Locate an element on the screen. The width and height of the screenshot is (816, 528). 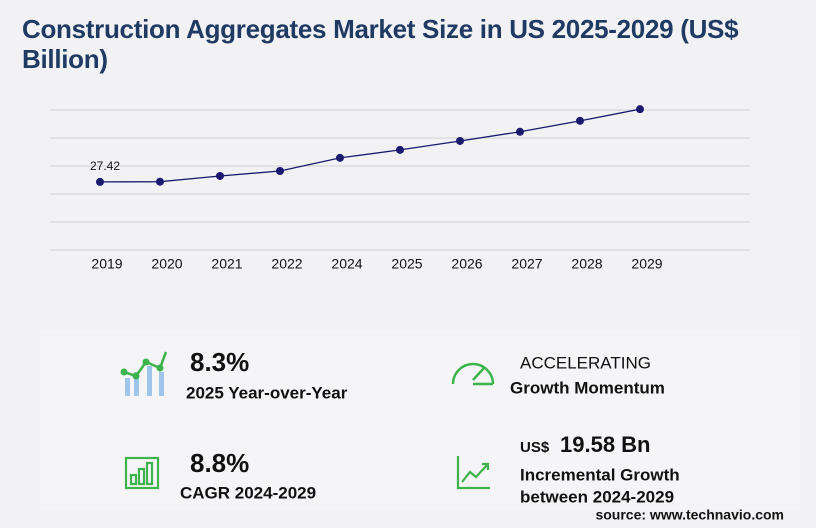
x-tick-label: 2019 is located at coordinates (106, 264).